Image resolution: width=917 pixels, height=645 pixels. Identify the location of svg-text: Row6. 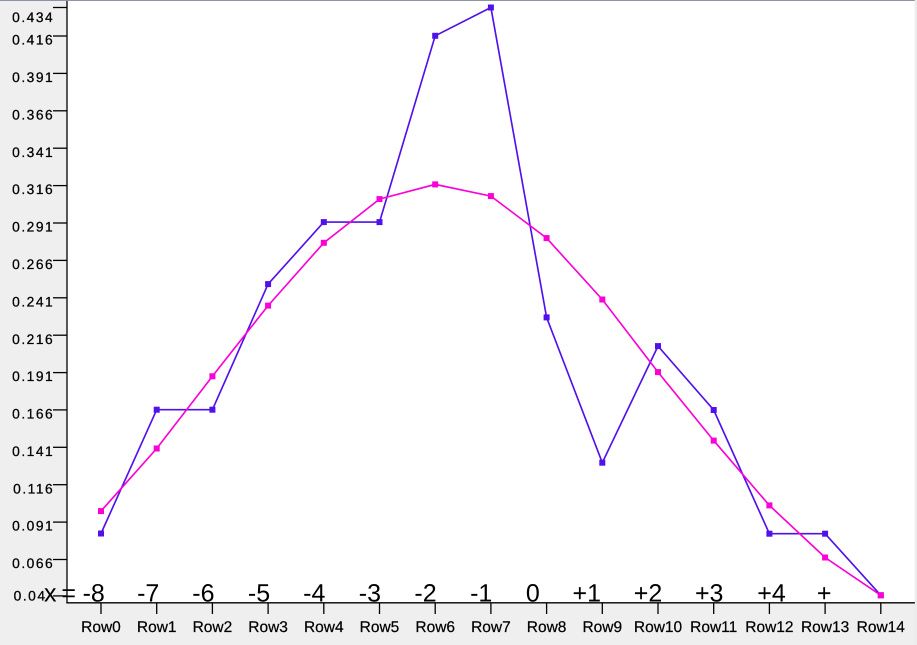
(435, 627).